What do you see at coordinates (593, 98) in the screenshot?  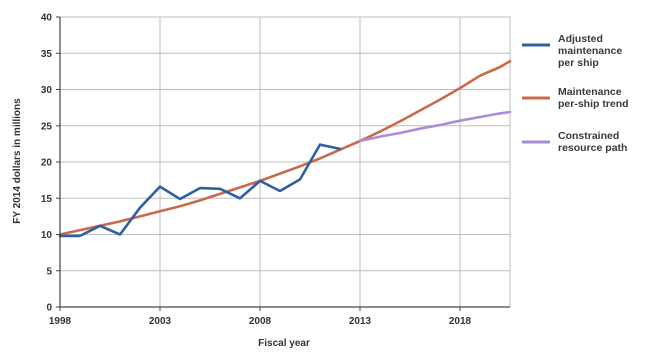 I see `maintenance-per-ship-trend-legend-label: Maintenance per-ship trend` at bounding box center [593, 98].